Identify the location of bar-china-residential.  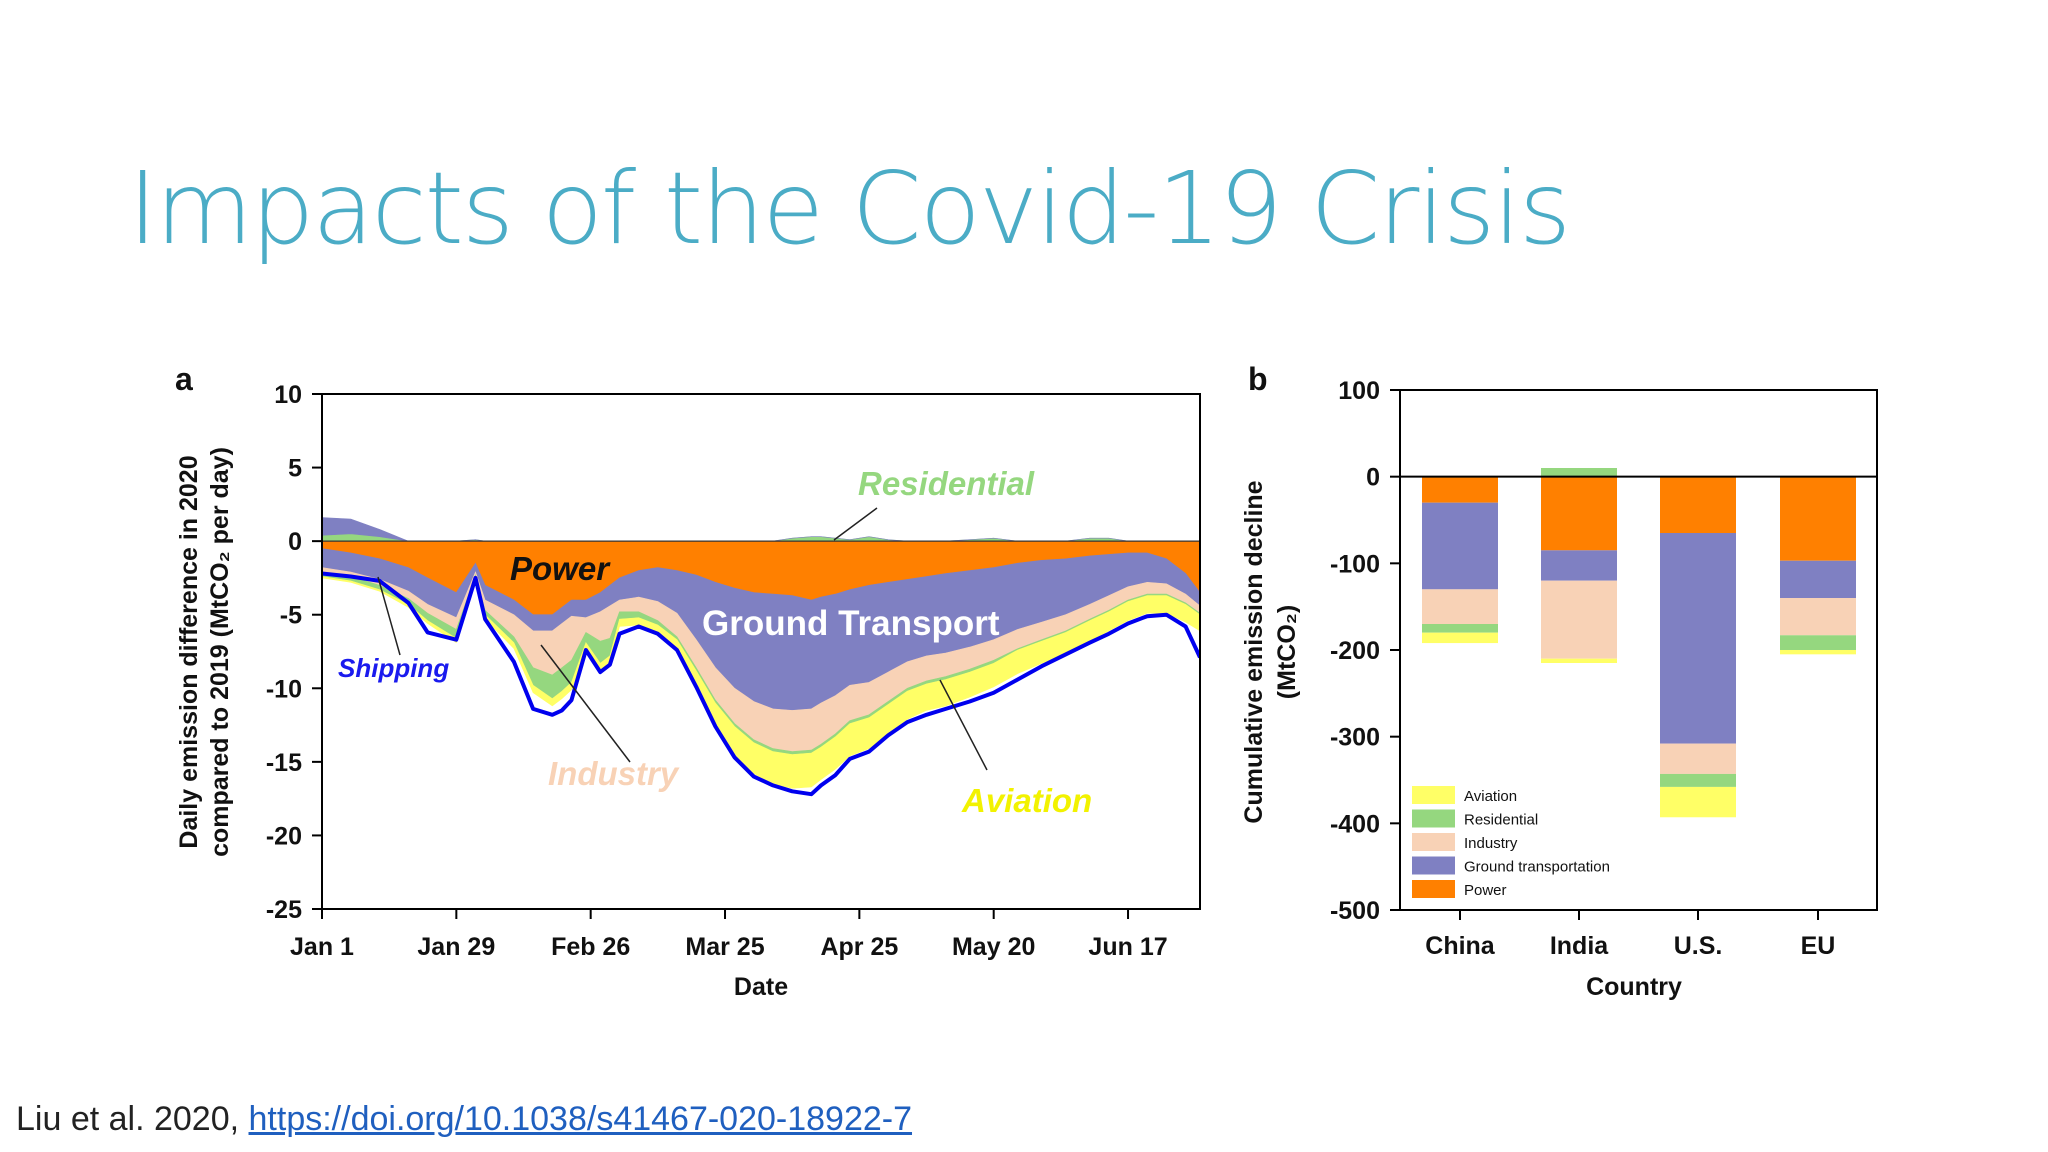
(1460, 628).